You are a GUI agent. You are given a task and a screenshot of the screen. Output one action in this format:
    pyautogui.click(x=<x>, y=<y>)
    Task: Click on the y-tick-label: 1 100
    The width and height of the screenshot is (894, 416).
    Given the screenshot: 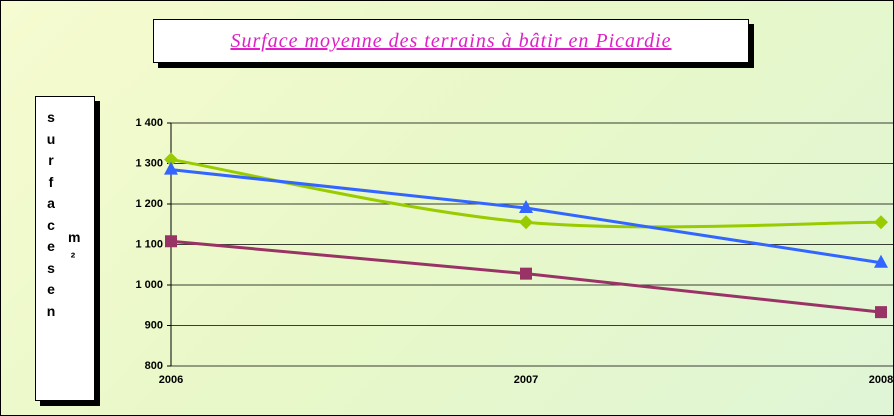 What is the action you would take?
    pyautogui.click(x=149, y=244)
    